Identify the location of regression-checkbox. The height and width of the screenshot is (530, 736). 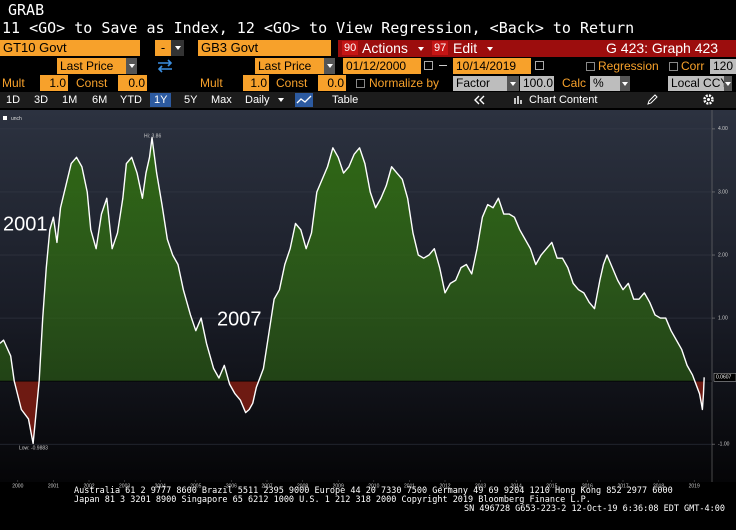
(590, 66).